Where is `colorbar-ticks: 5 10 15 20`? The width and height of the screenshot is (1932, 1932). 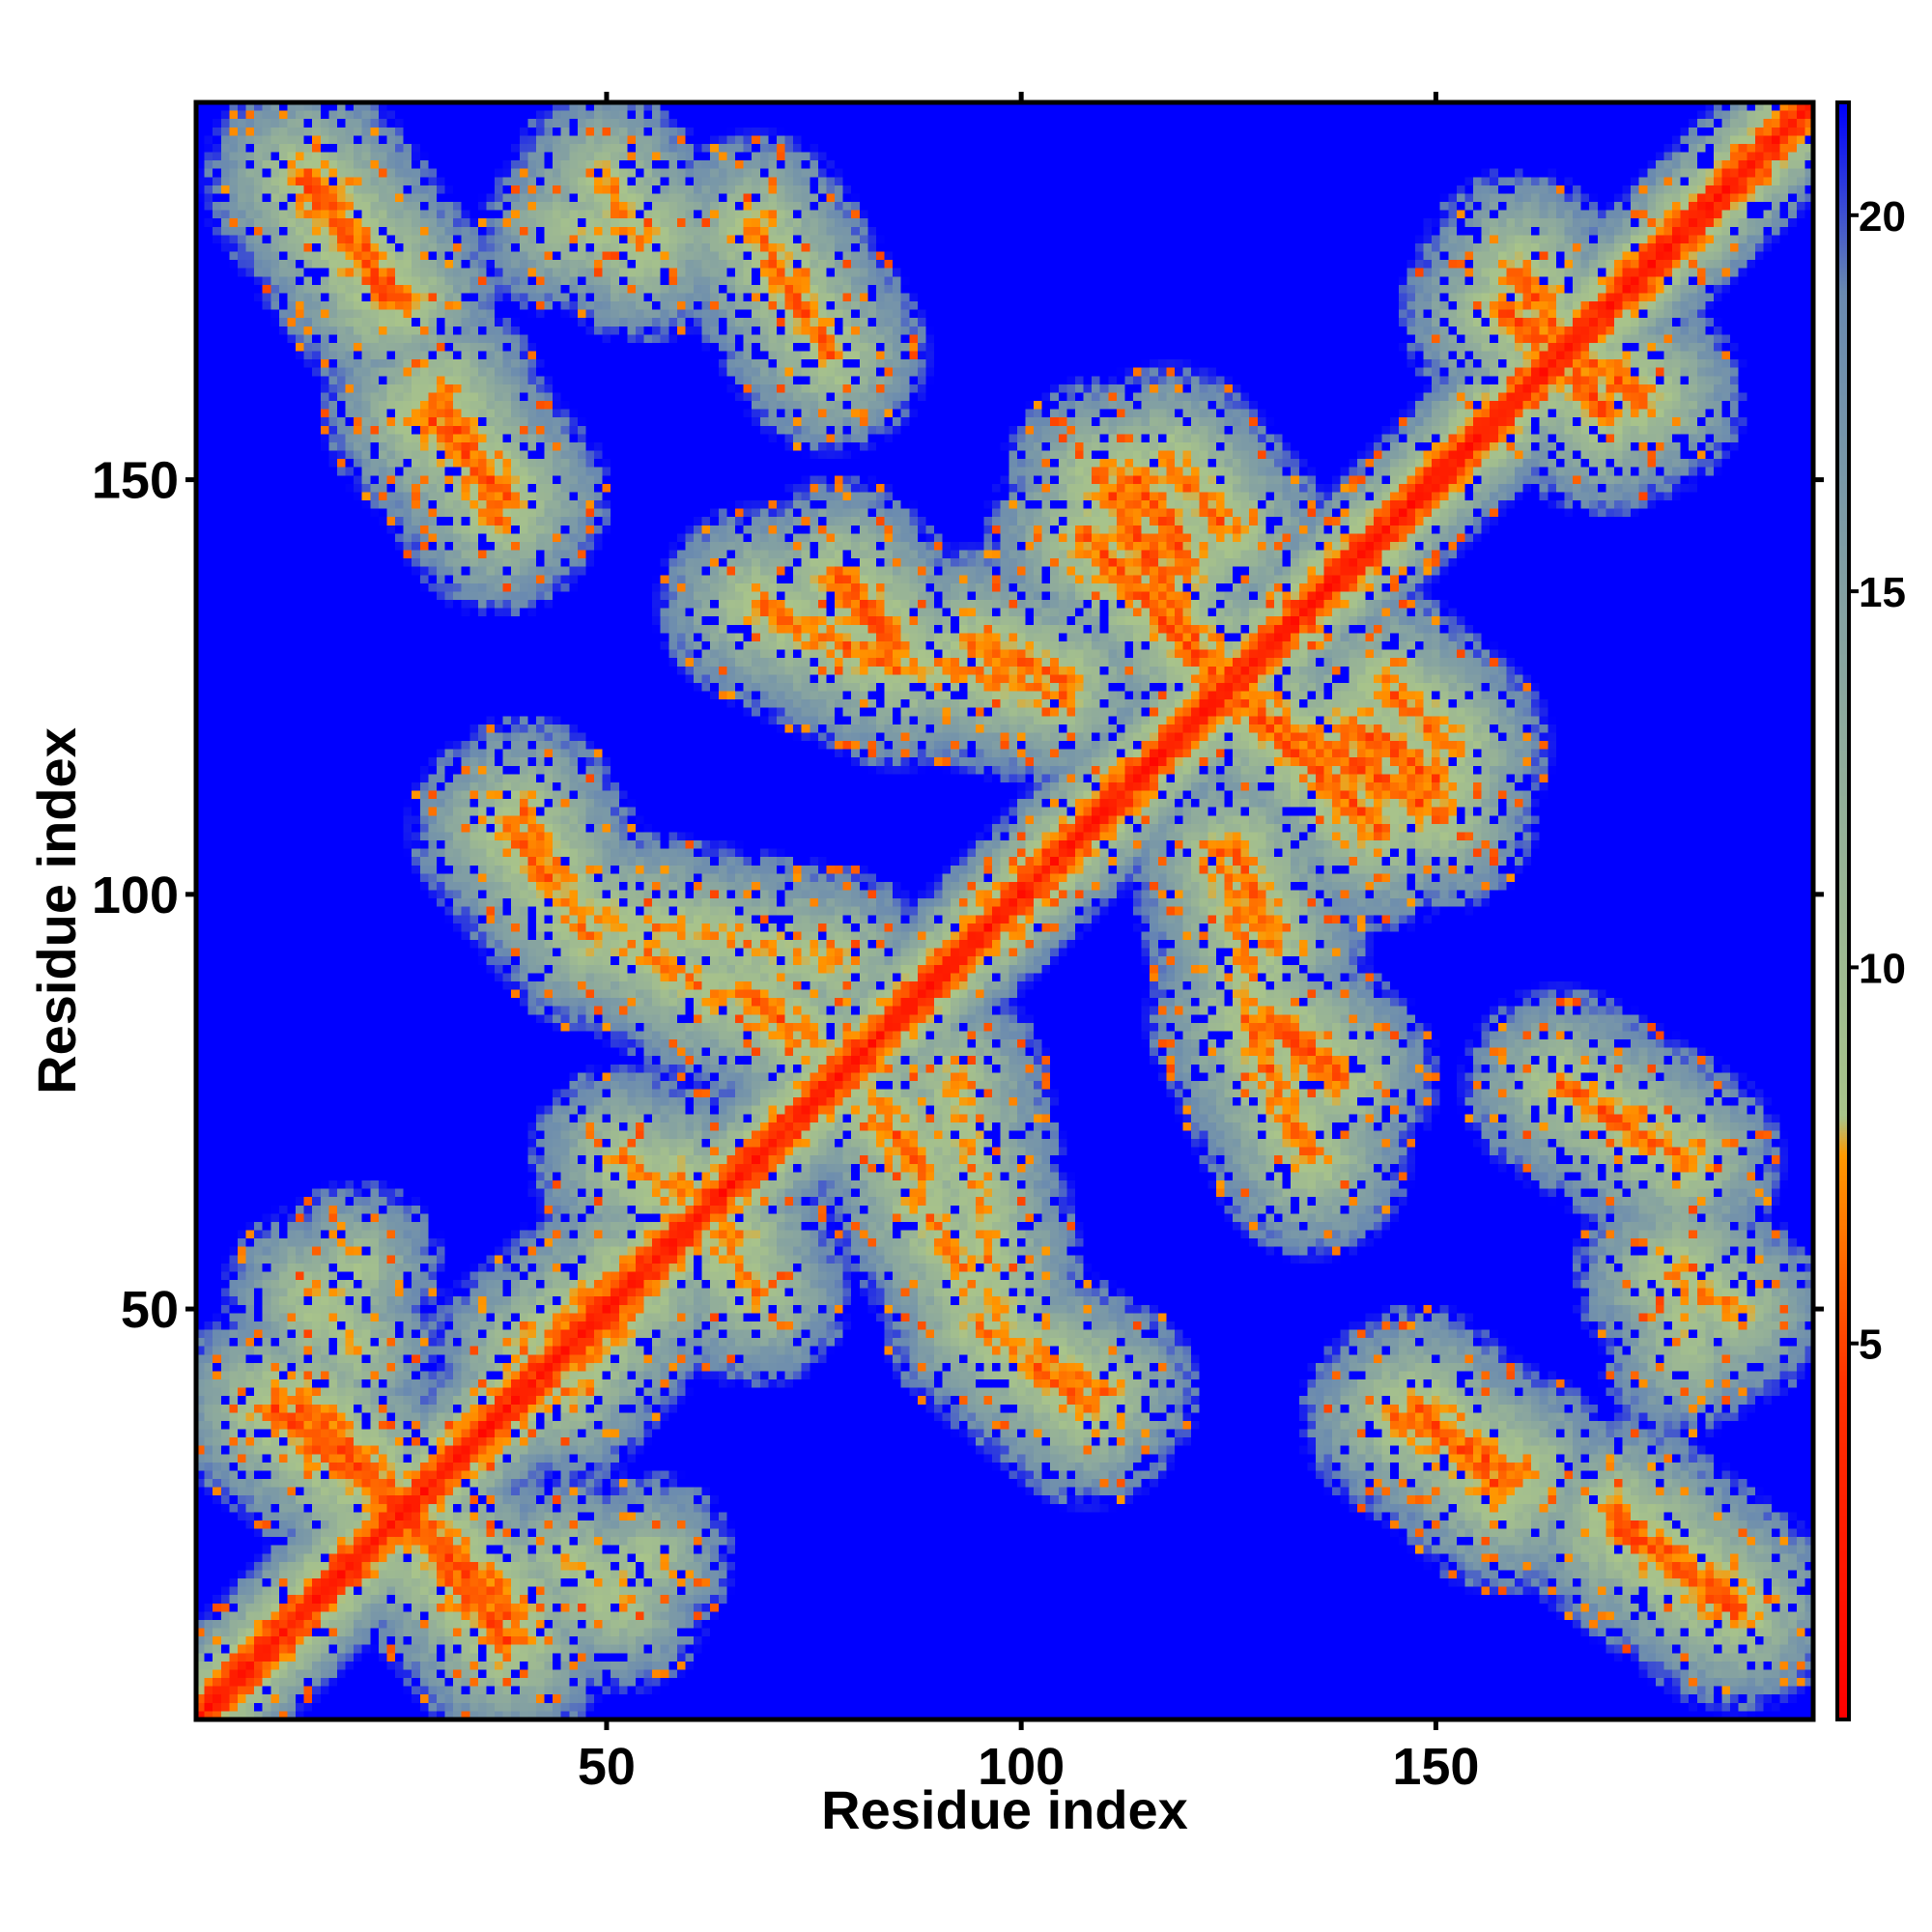
colorbar-ticks: 5 10 15 20 is located at coordinates (1877, 781).